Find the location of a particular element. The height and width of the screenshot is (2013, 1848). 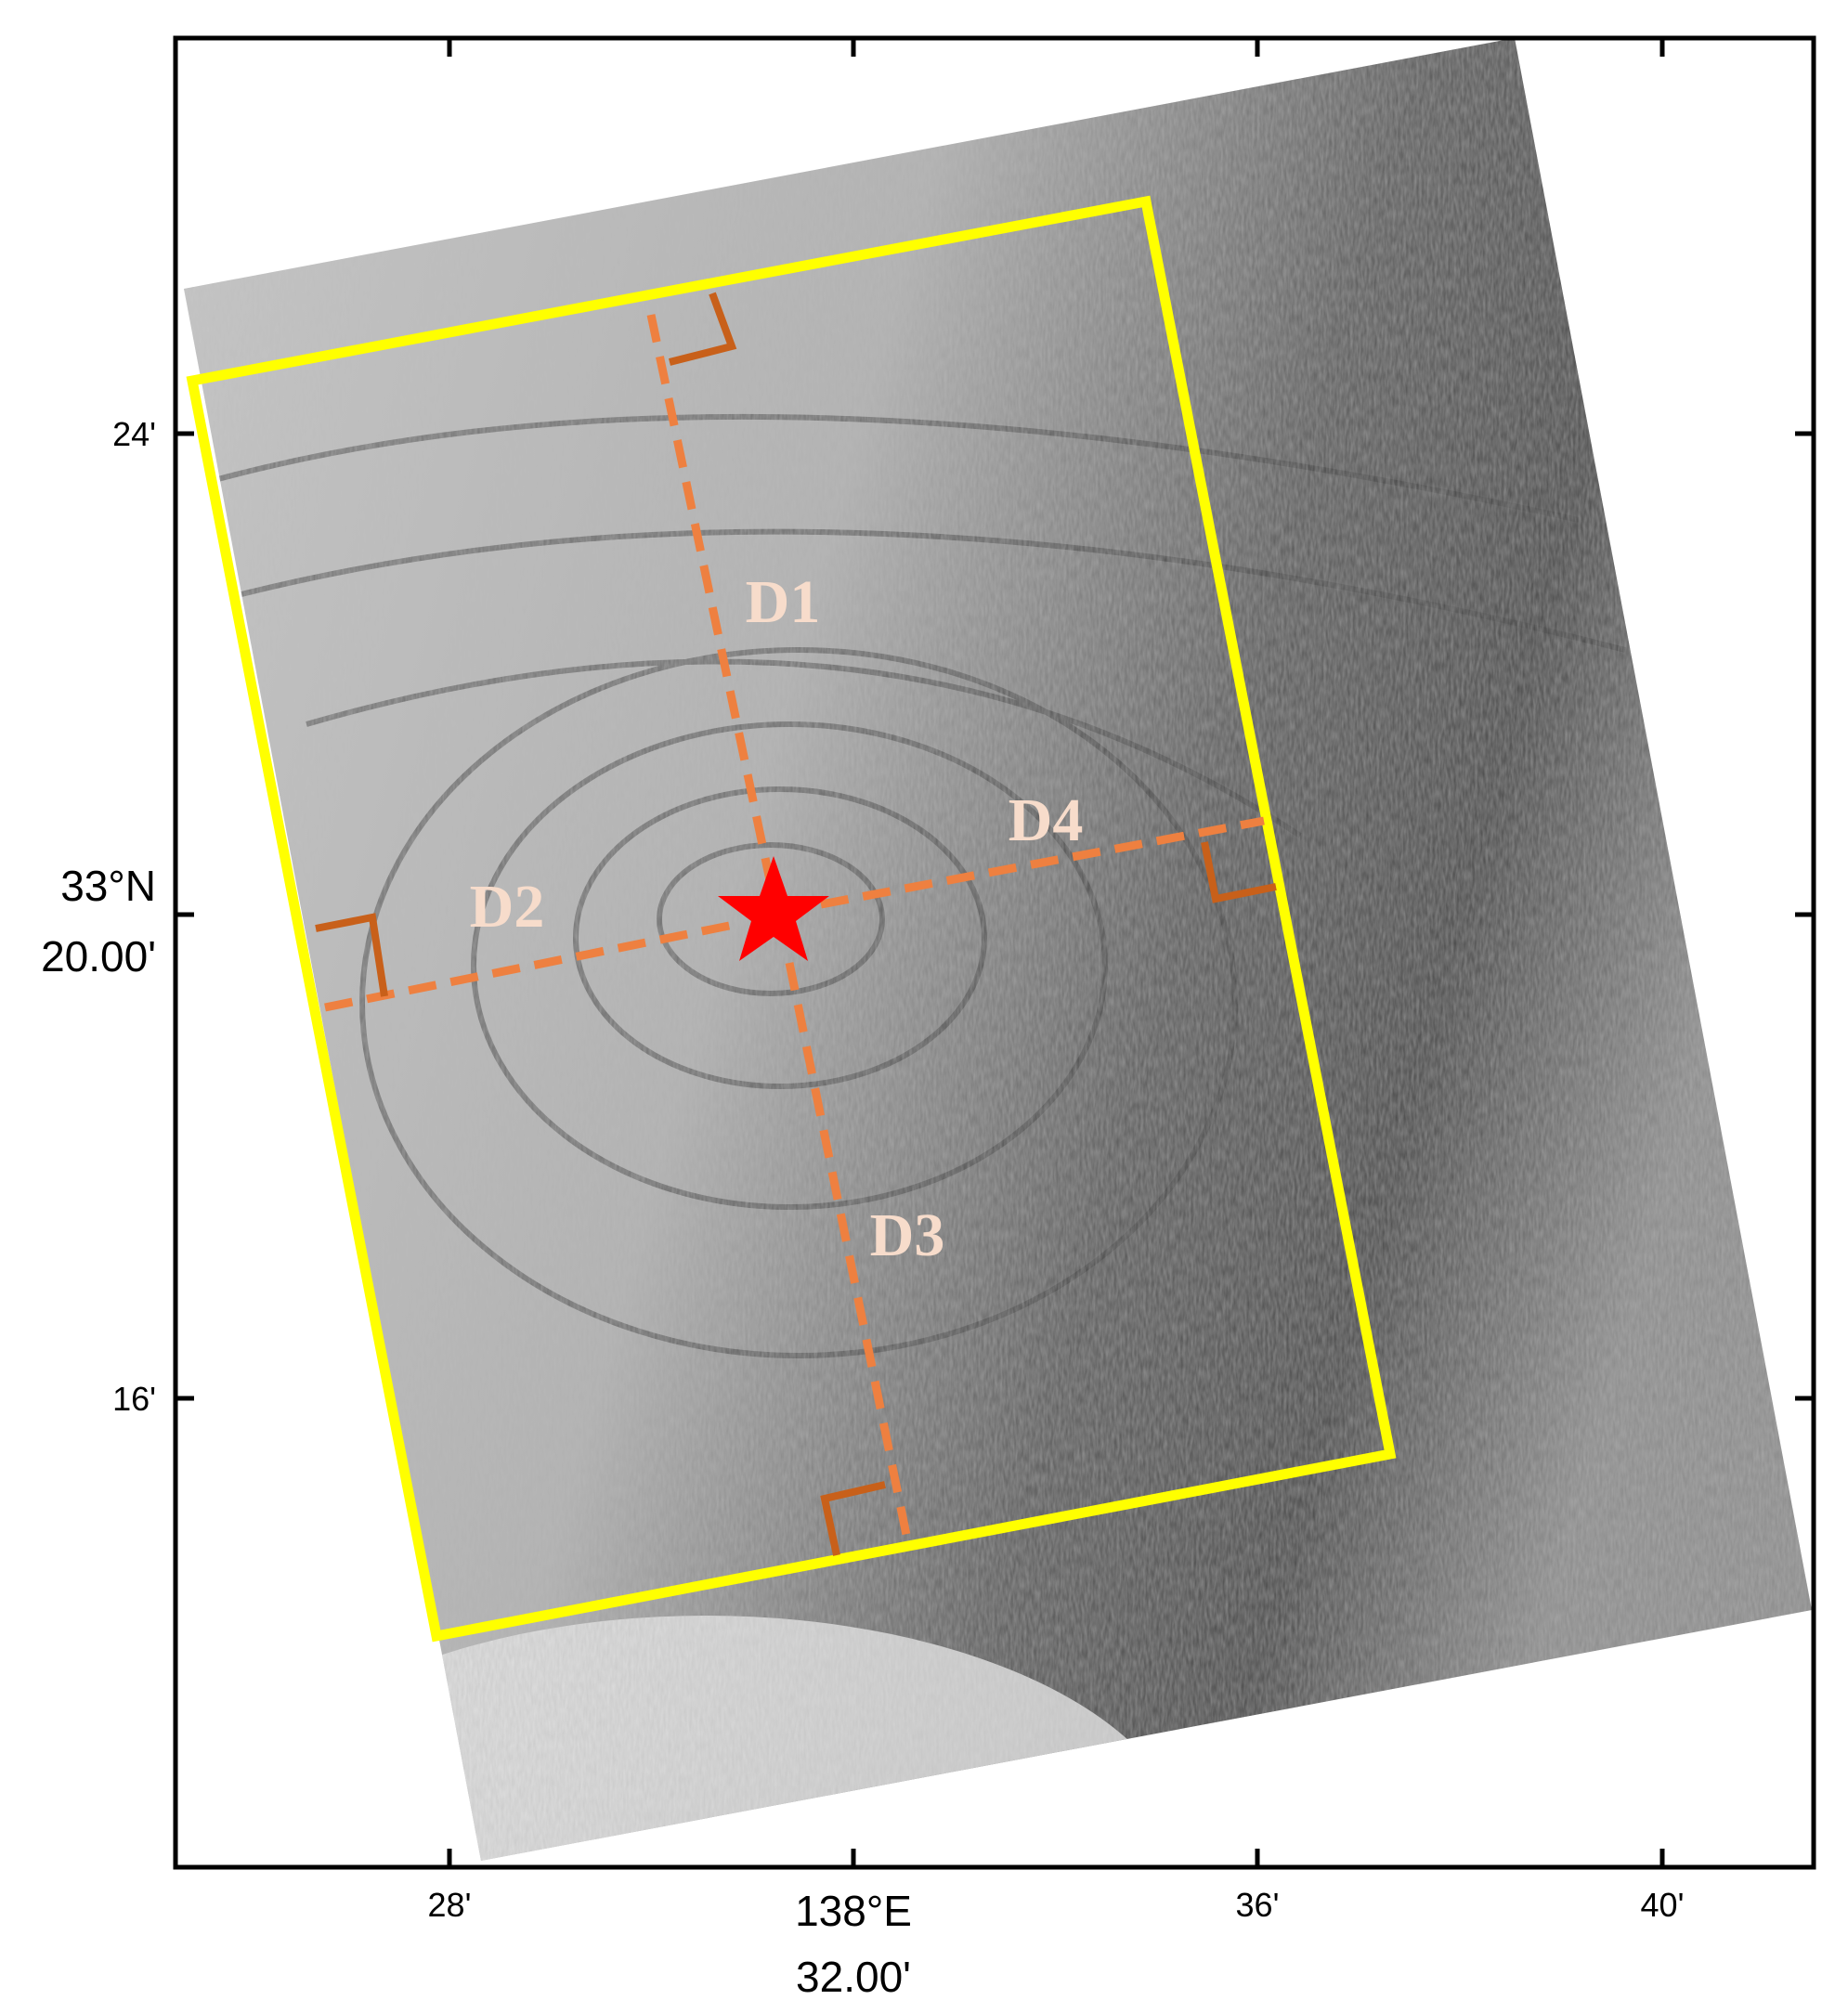

y-center-label: 33°N is located at coordinates (108, 886).